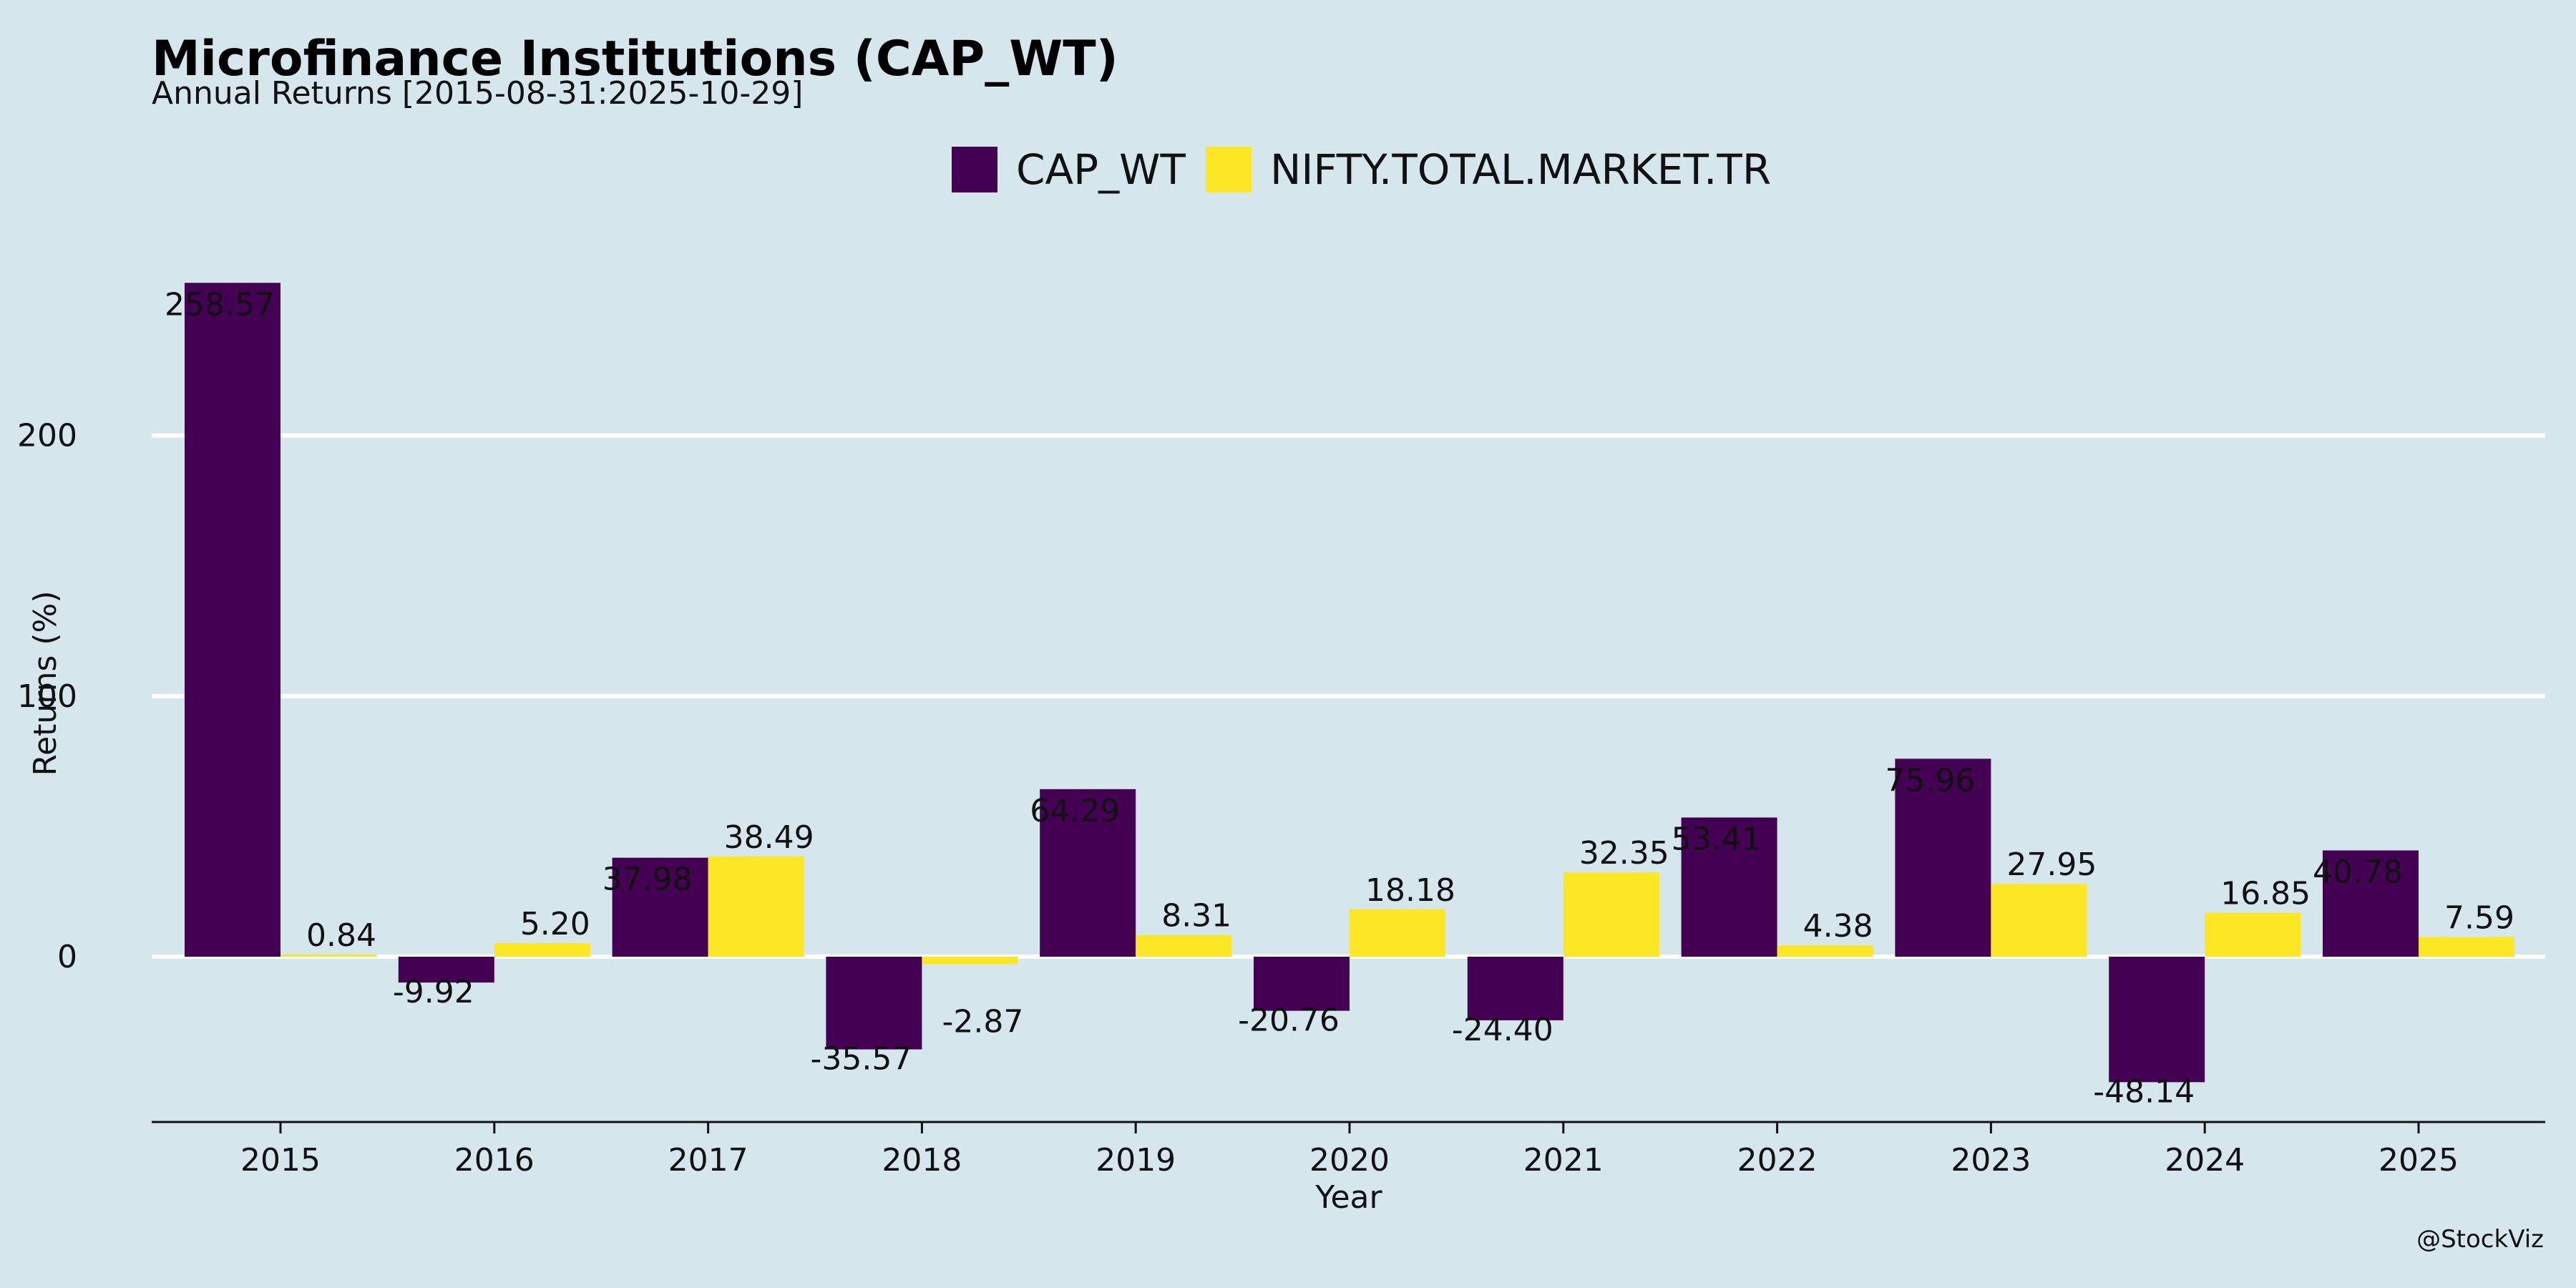 The image size is (2576, 1288). Describe the element at coordinates (1991, 1160) in the screenshot. I see `x-tick-label: 2023` at that location.